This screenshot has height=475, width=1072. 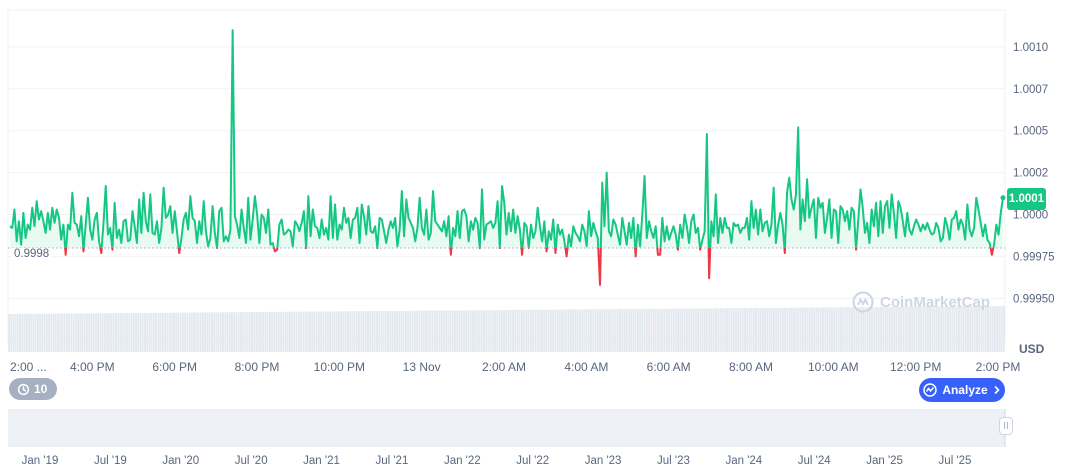 What do you see at coordinates (997, 390) in the screenshot?
I see `chevron-right-icon` at bounding box center [997, 390].